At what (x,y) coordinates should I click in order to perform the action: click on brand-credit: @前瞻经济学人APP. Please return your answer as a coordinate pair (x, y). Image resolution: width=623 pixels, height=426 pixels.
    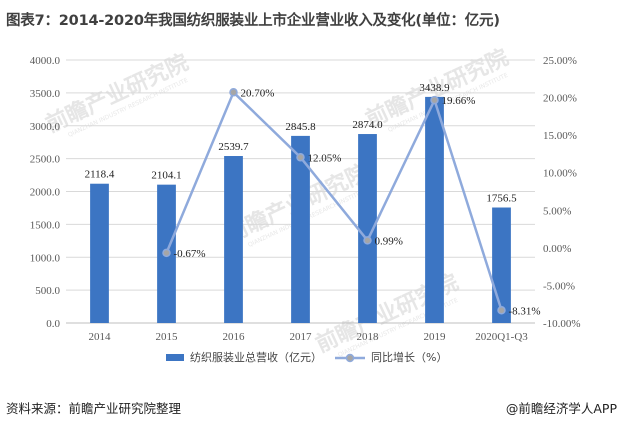
    Looking at the image, I should click on (561, 407).